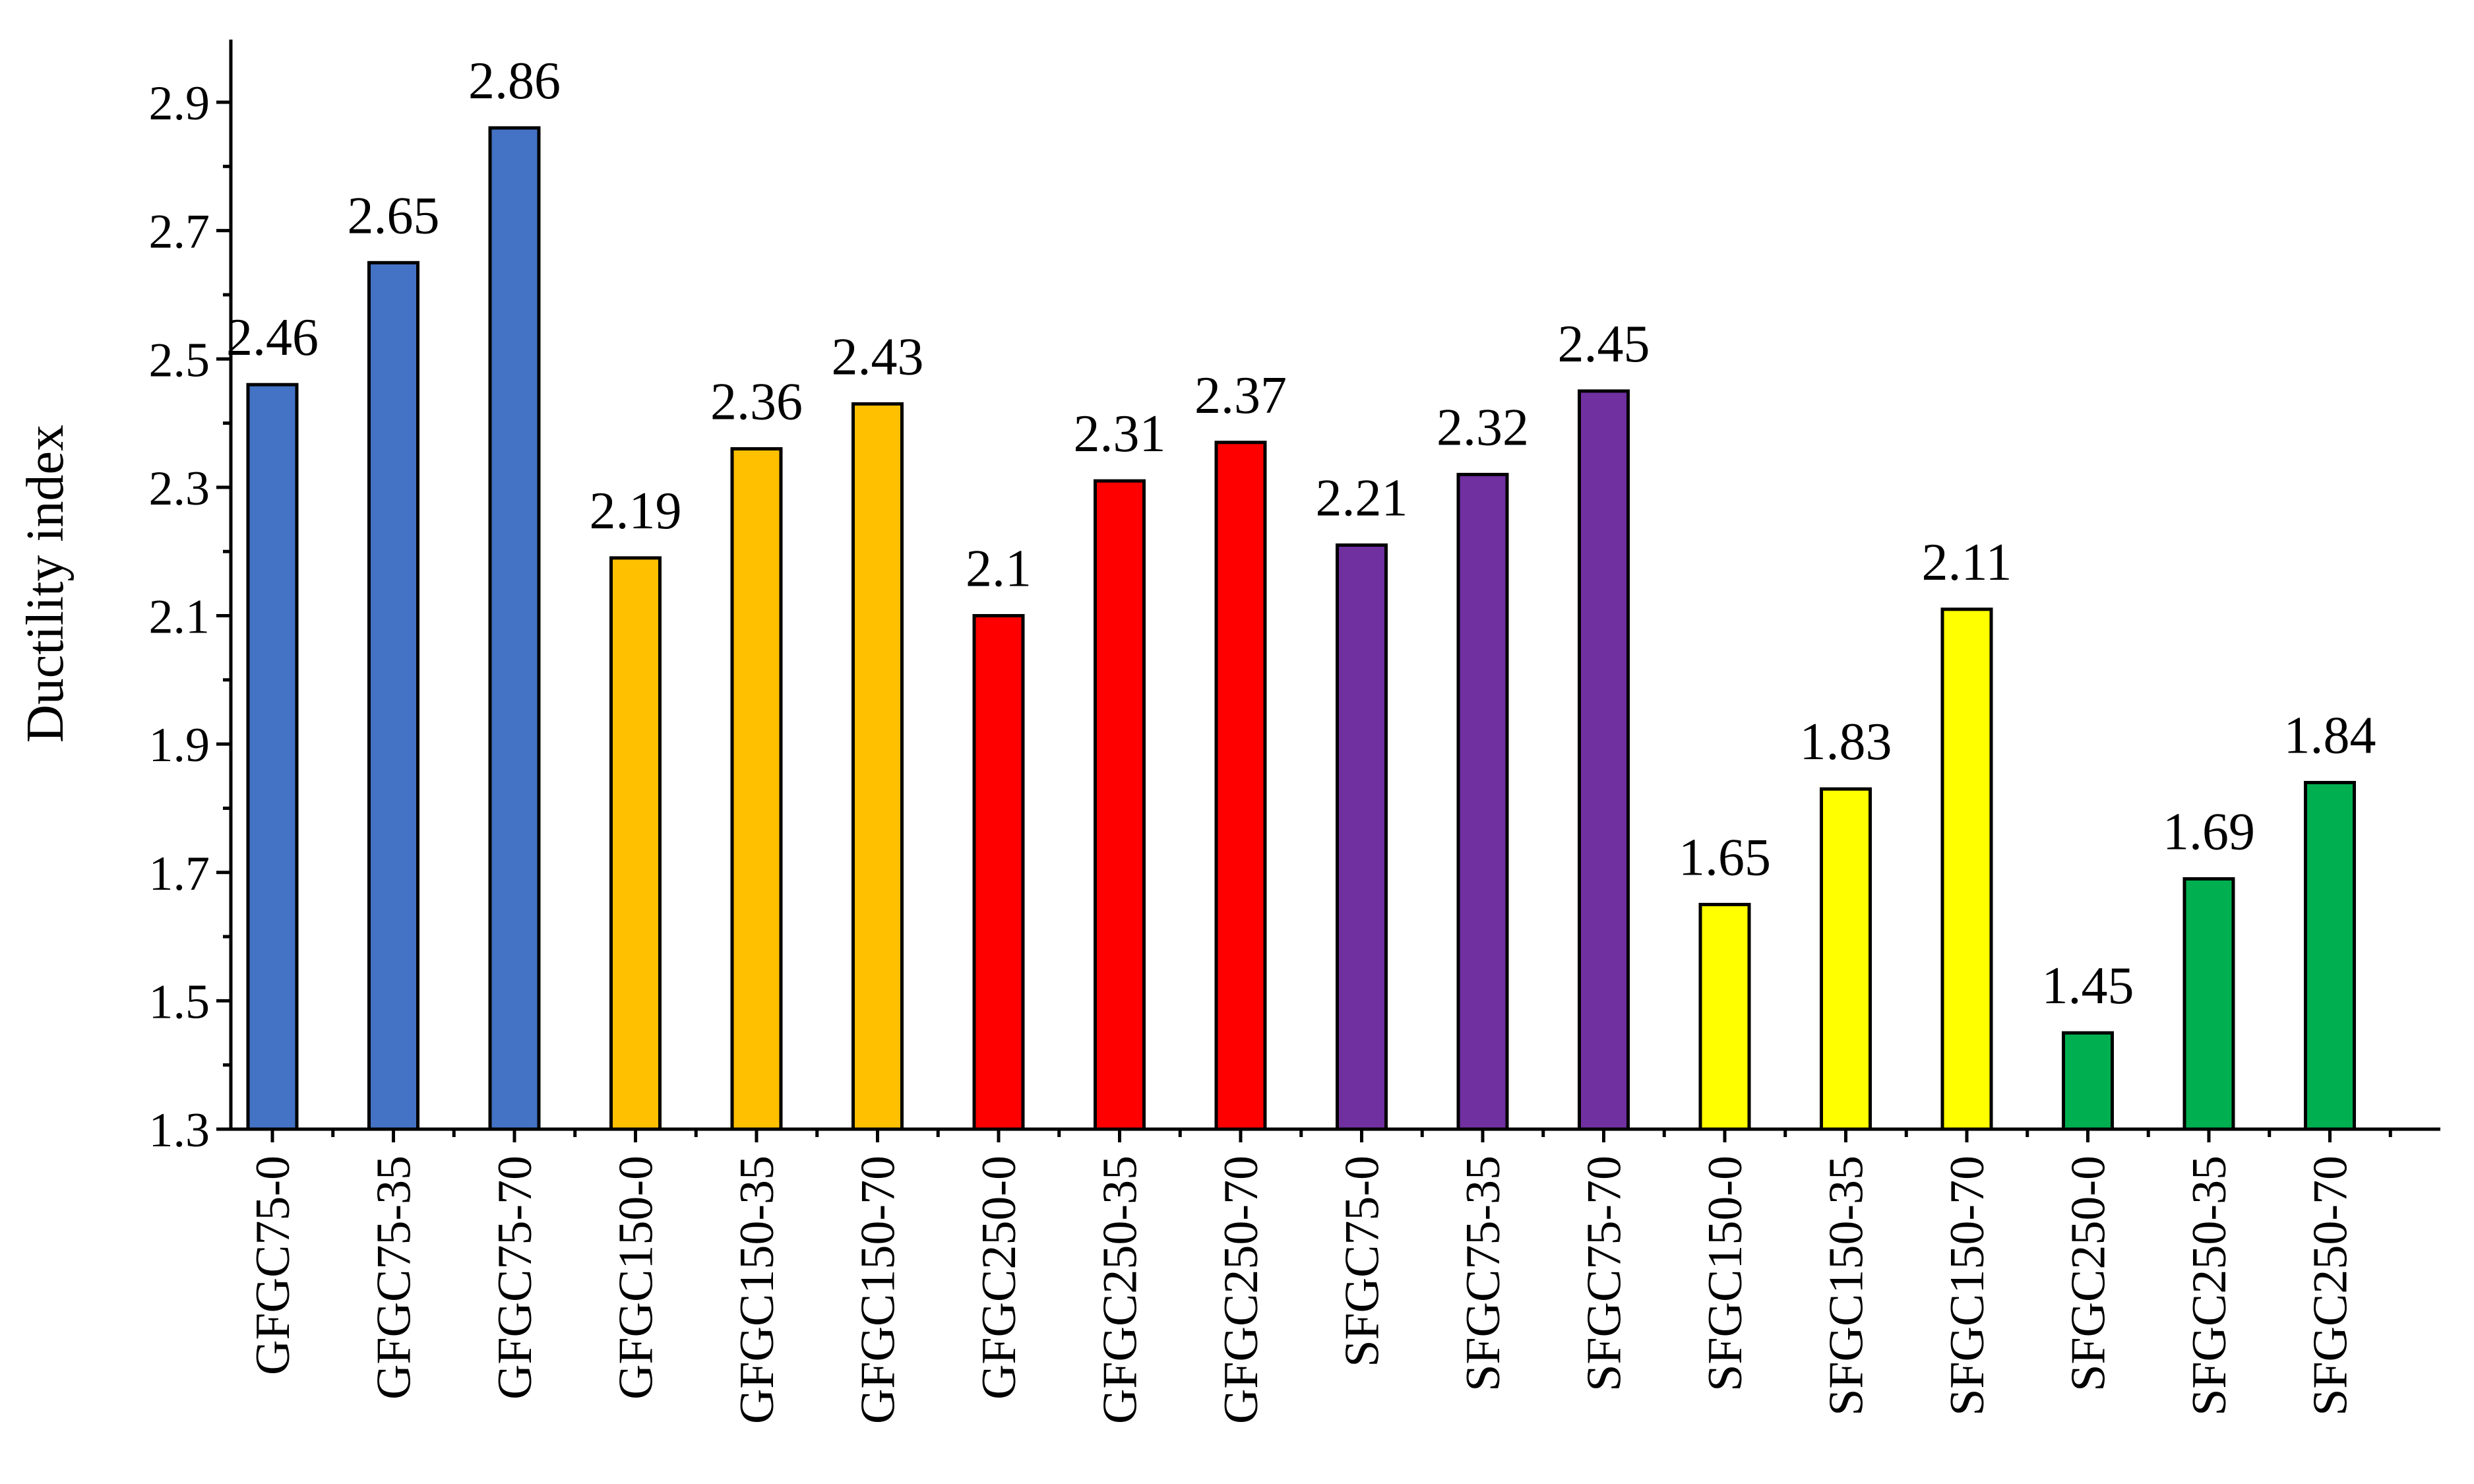  I want to click on x-tick-label: SFGC150-70, so click(1967, 1286).